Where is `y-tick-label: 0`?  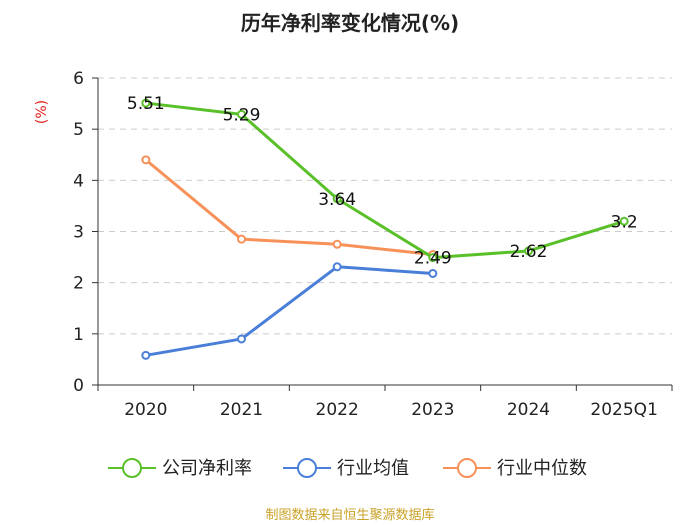
y-tick-label: 0 is located at coordinates (78, 386).